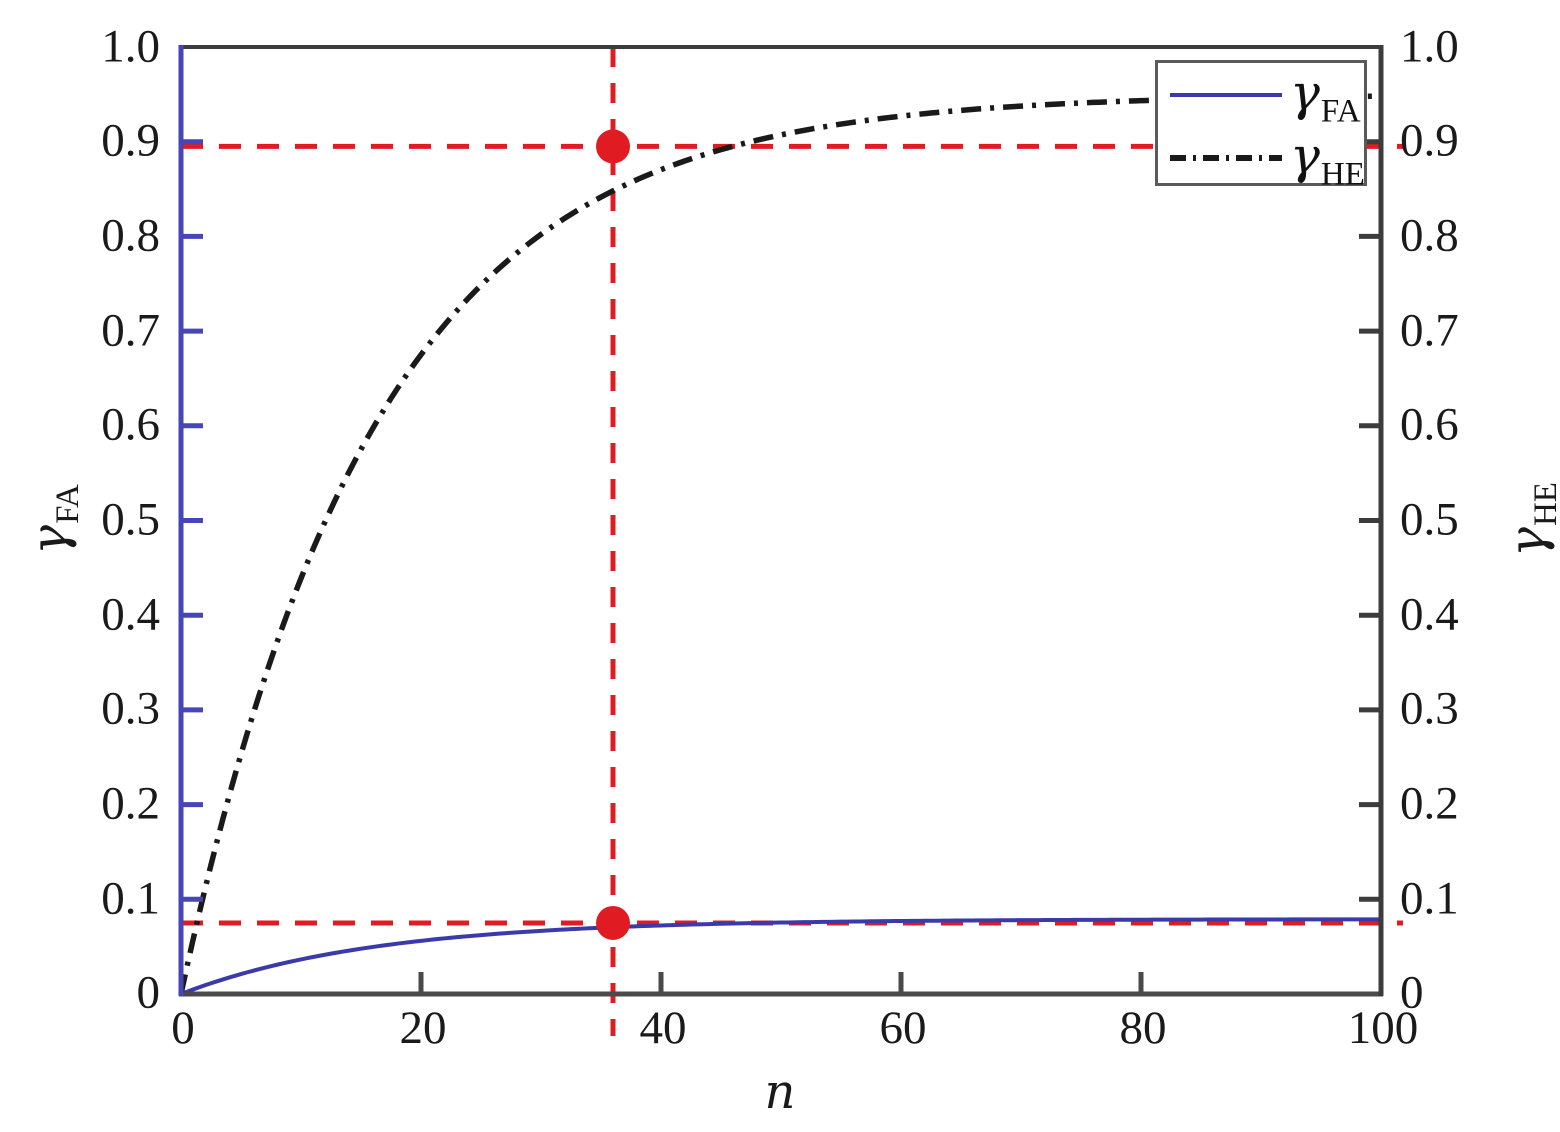 The image size is (1560, 1132). What do you see at coordinates (613, 146) in the screenshot?
I see `intersection-he-marker` at bounding box center [613, 146].